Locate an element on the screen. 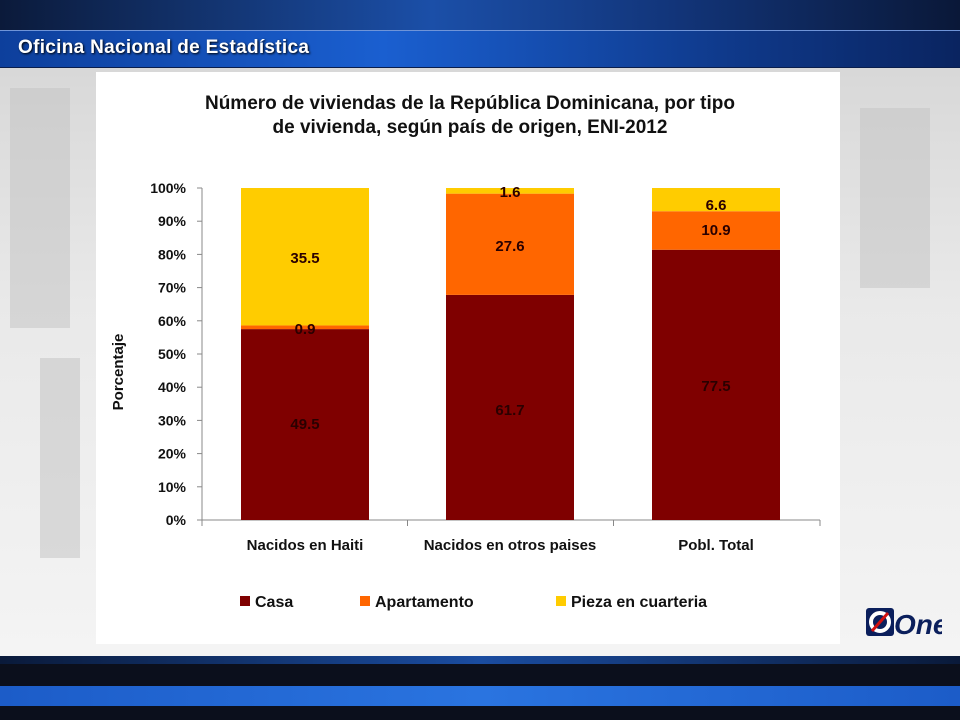 This screenshot has height=720, width=960. y-tick-label: 20% is located at coordinates (172, 454).